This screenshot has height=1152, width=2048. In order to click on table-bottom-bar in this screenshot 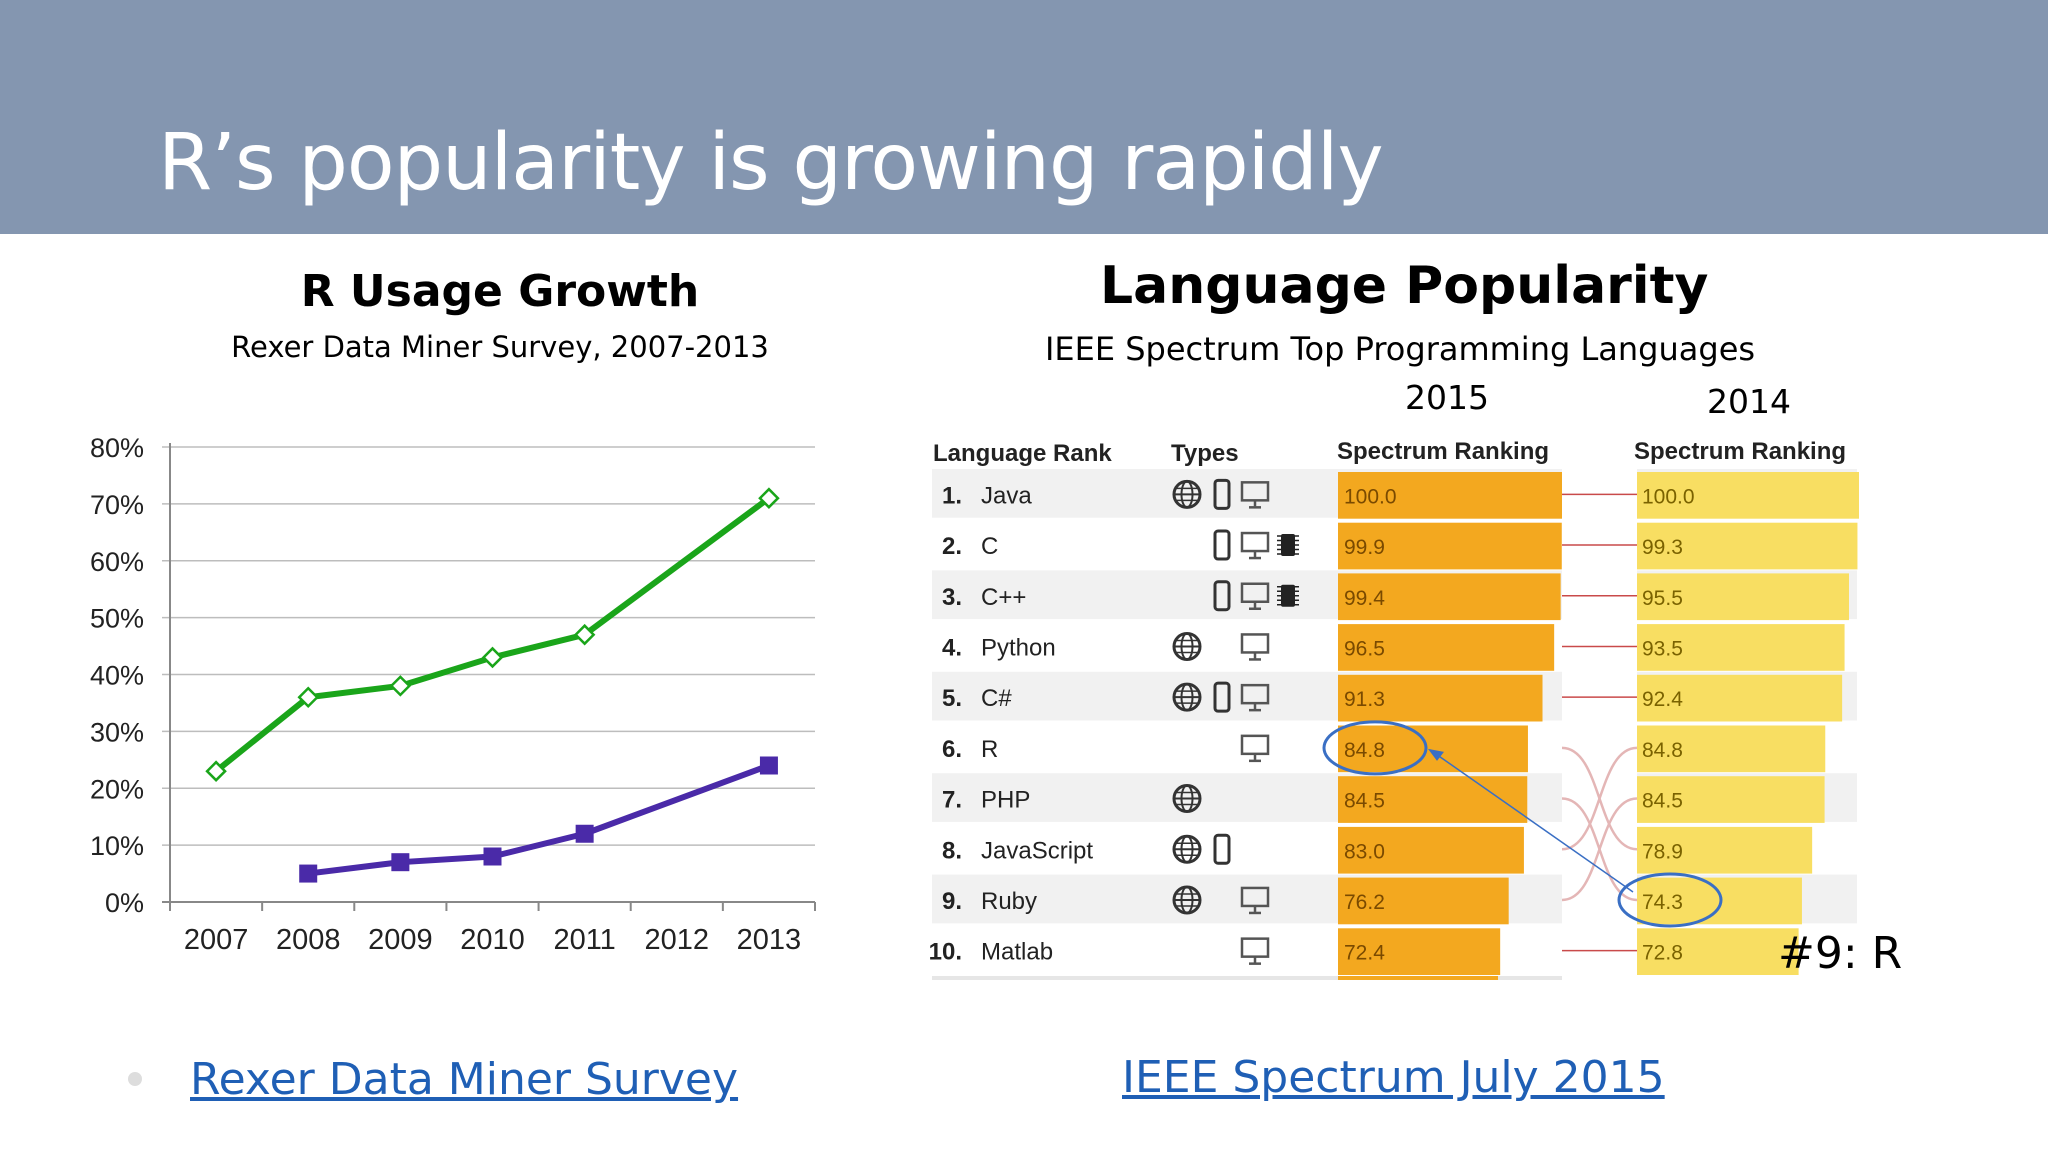, I will do `click(1418, 978)`.